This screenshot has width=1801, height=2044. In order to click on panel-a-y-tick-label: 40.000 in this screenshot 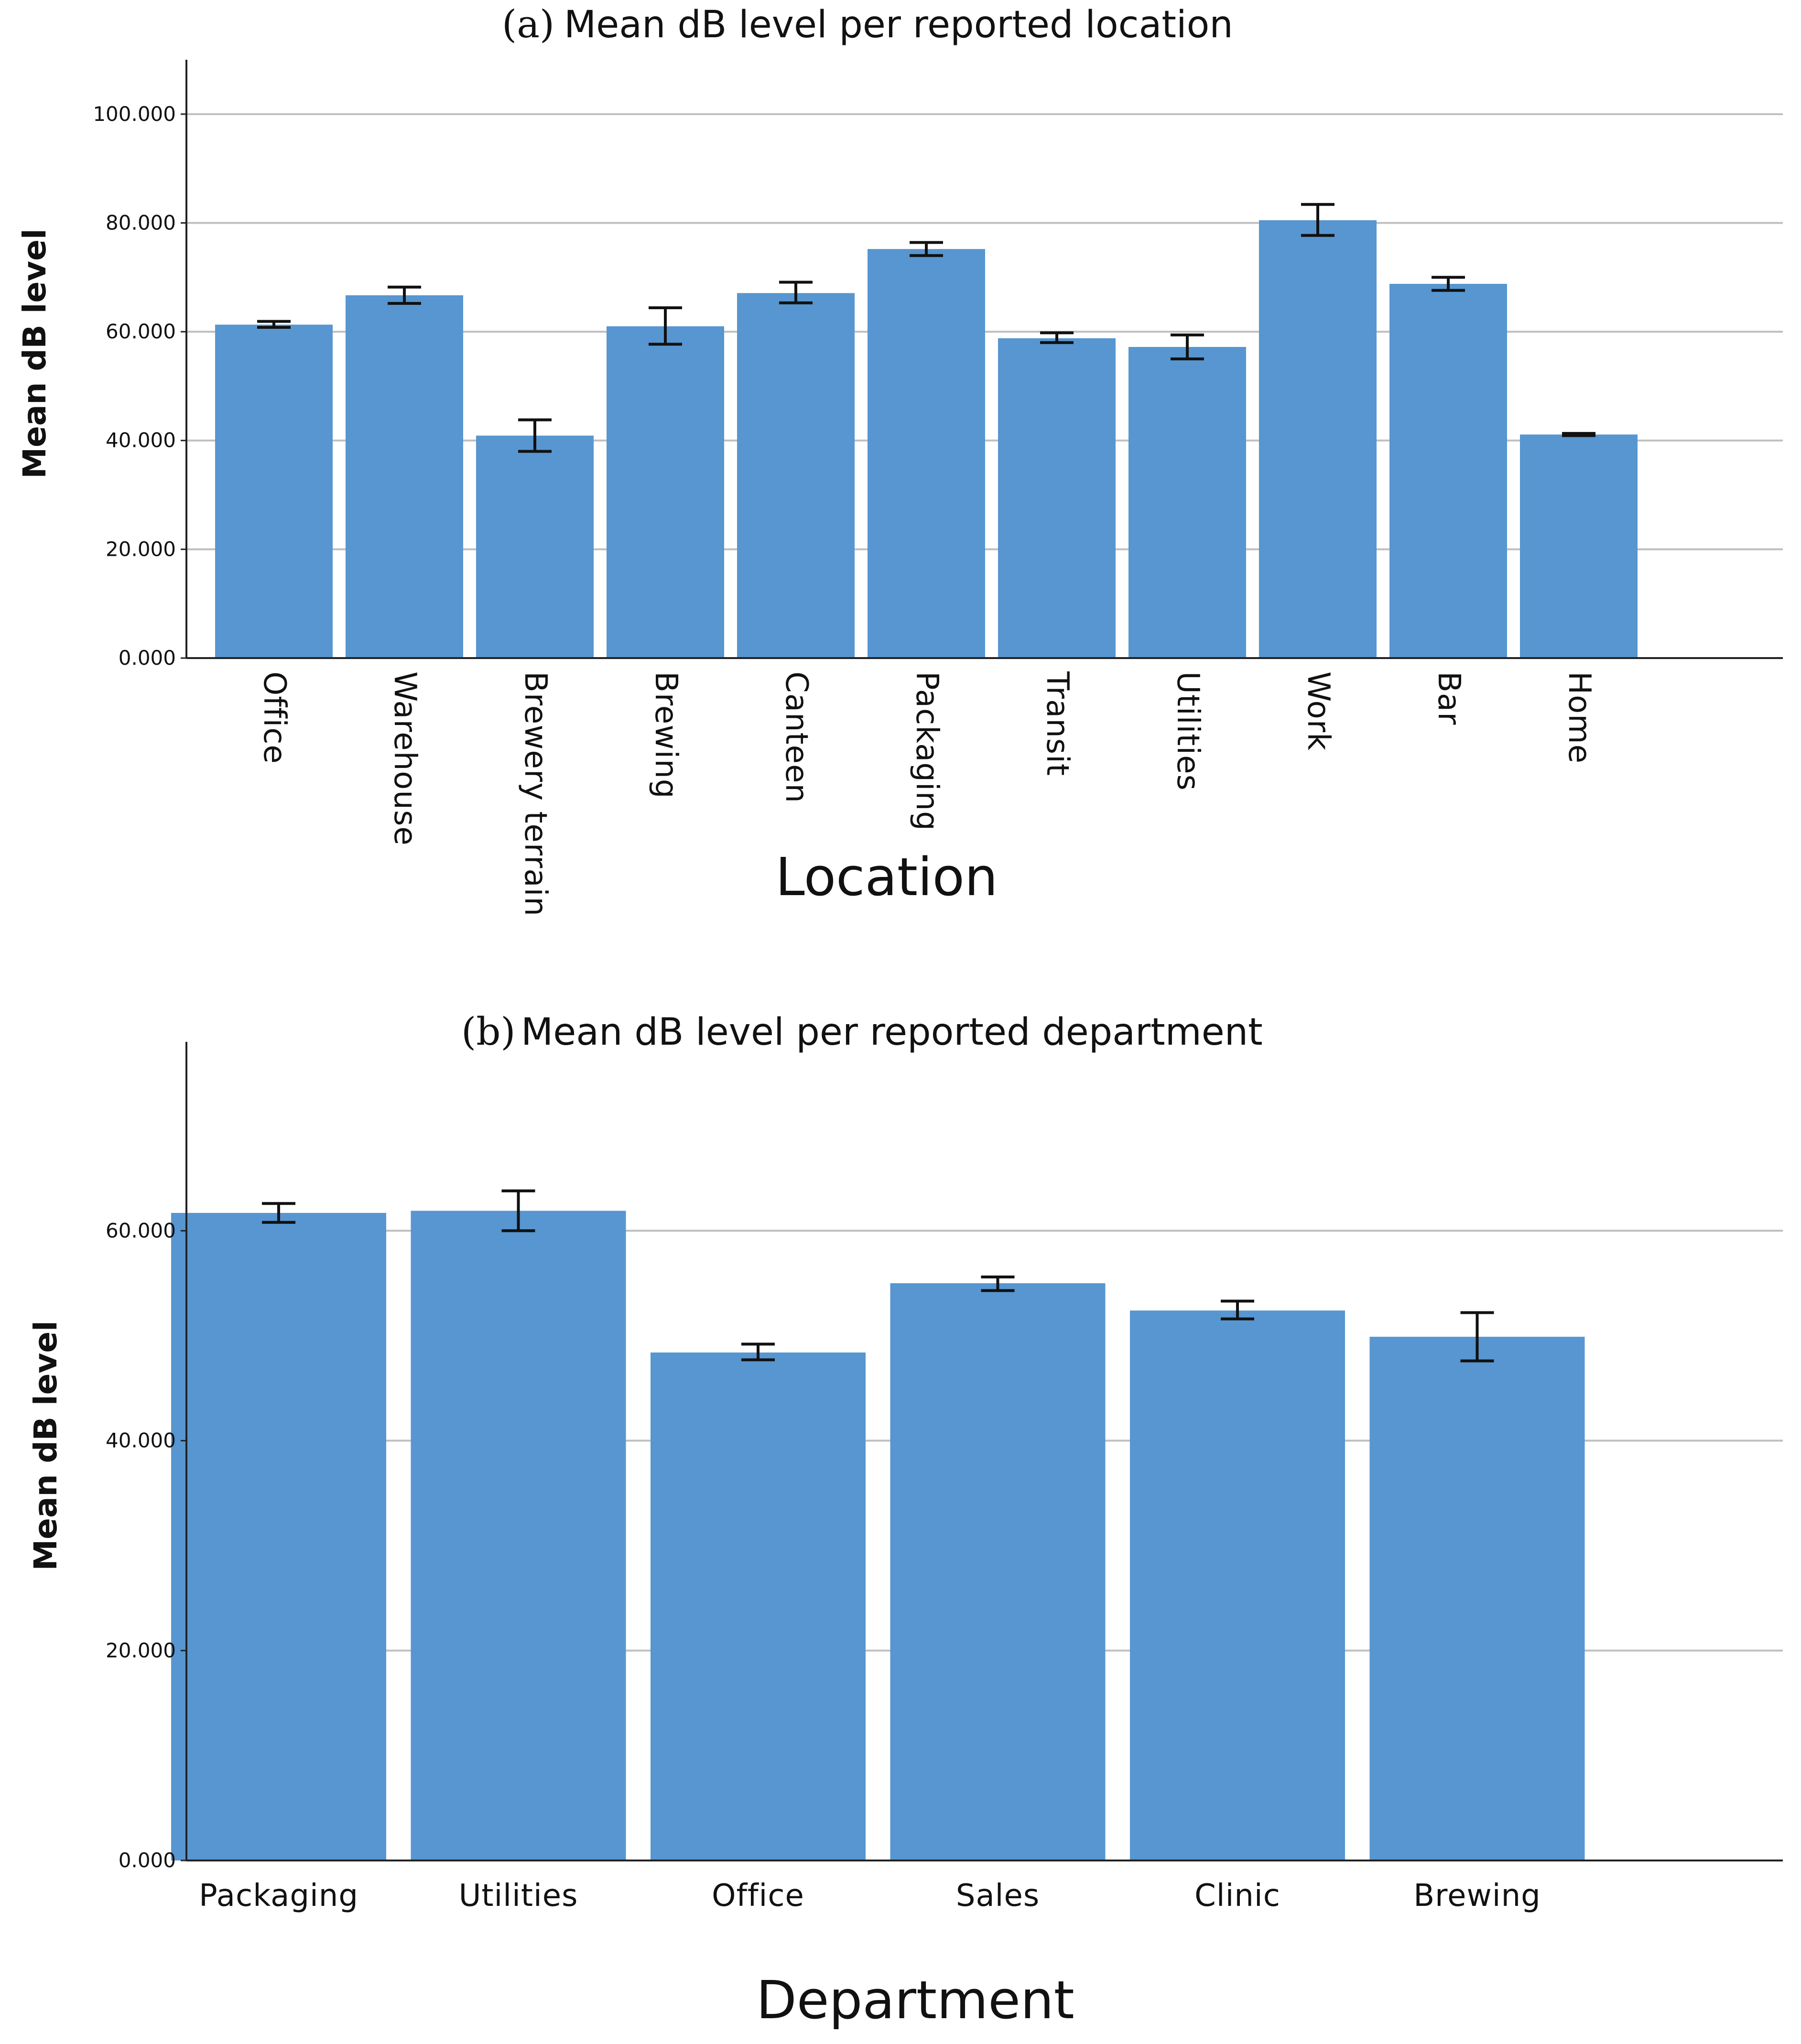, I will do `click(141, 440)`.